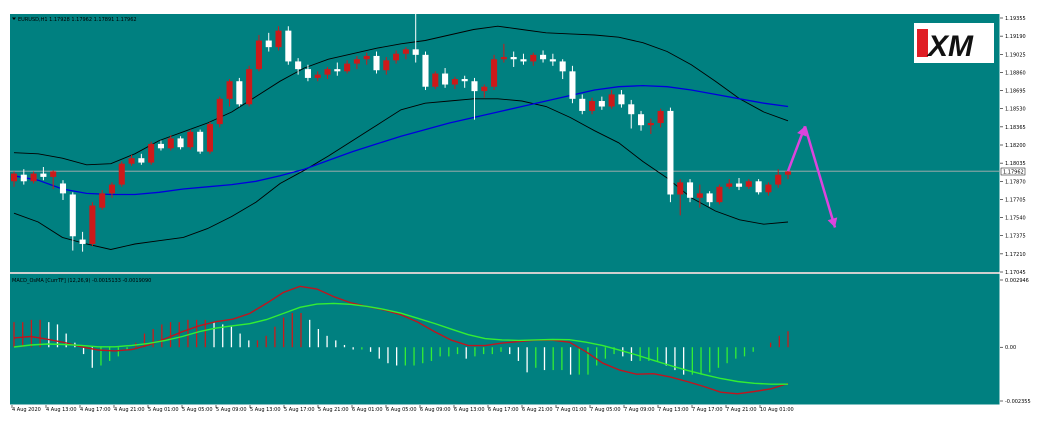  Describe the element at coordinates (1015, 110) in the screenshot. I see `price-tick-label: 1.18530` at that location.